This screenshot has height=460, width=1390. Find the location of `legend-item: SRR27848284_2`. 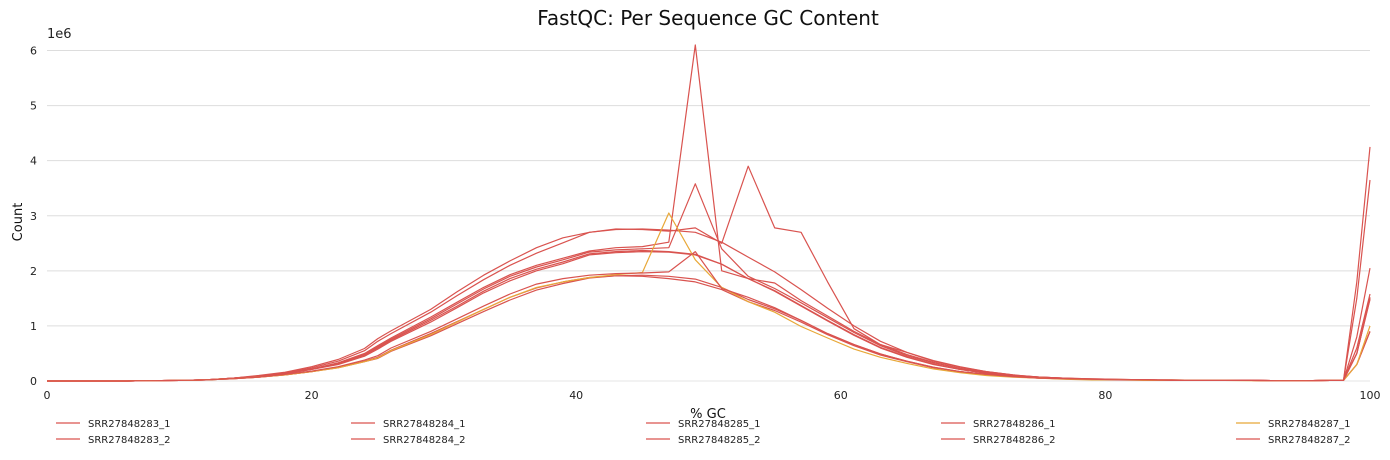

legend-item: SRR27848284_2 is located at coordinates (408, 440).